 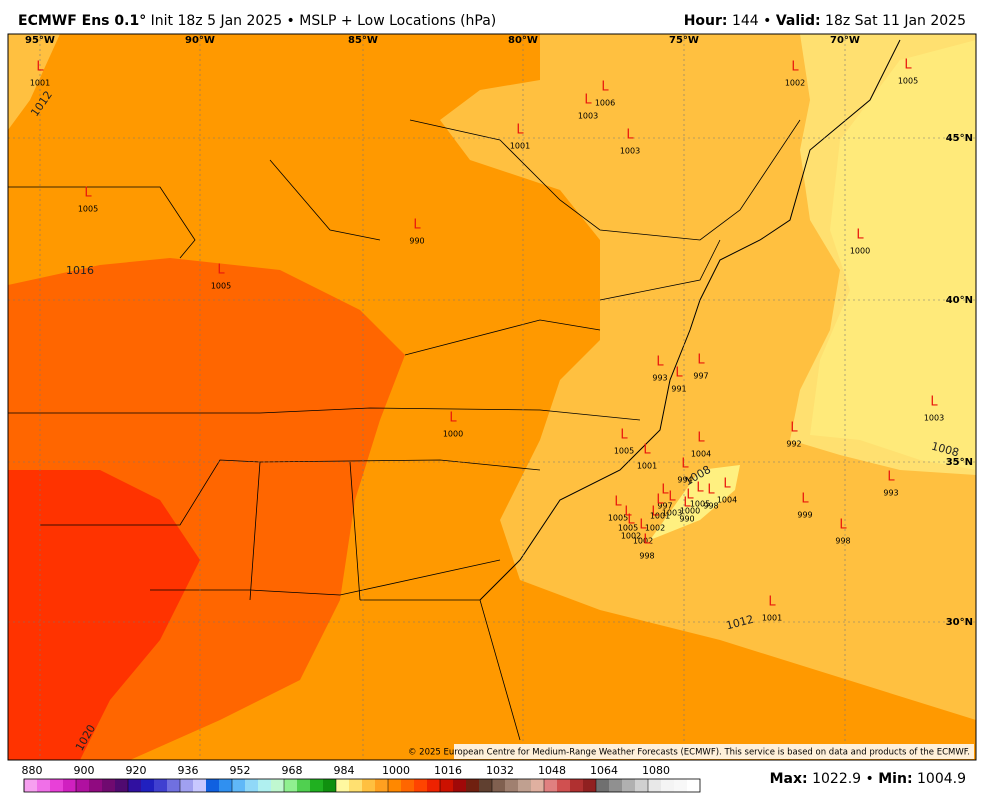 What do you see at coordinates (684, 480) in the screenshot?
I see `low-pressure: 994` at bounding box center [684, 480].